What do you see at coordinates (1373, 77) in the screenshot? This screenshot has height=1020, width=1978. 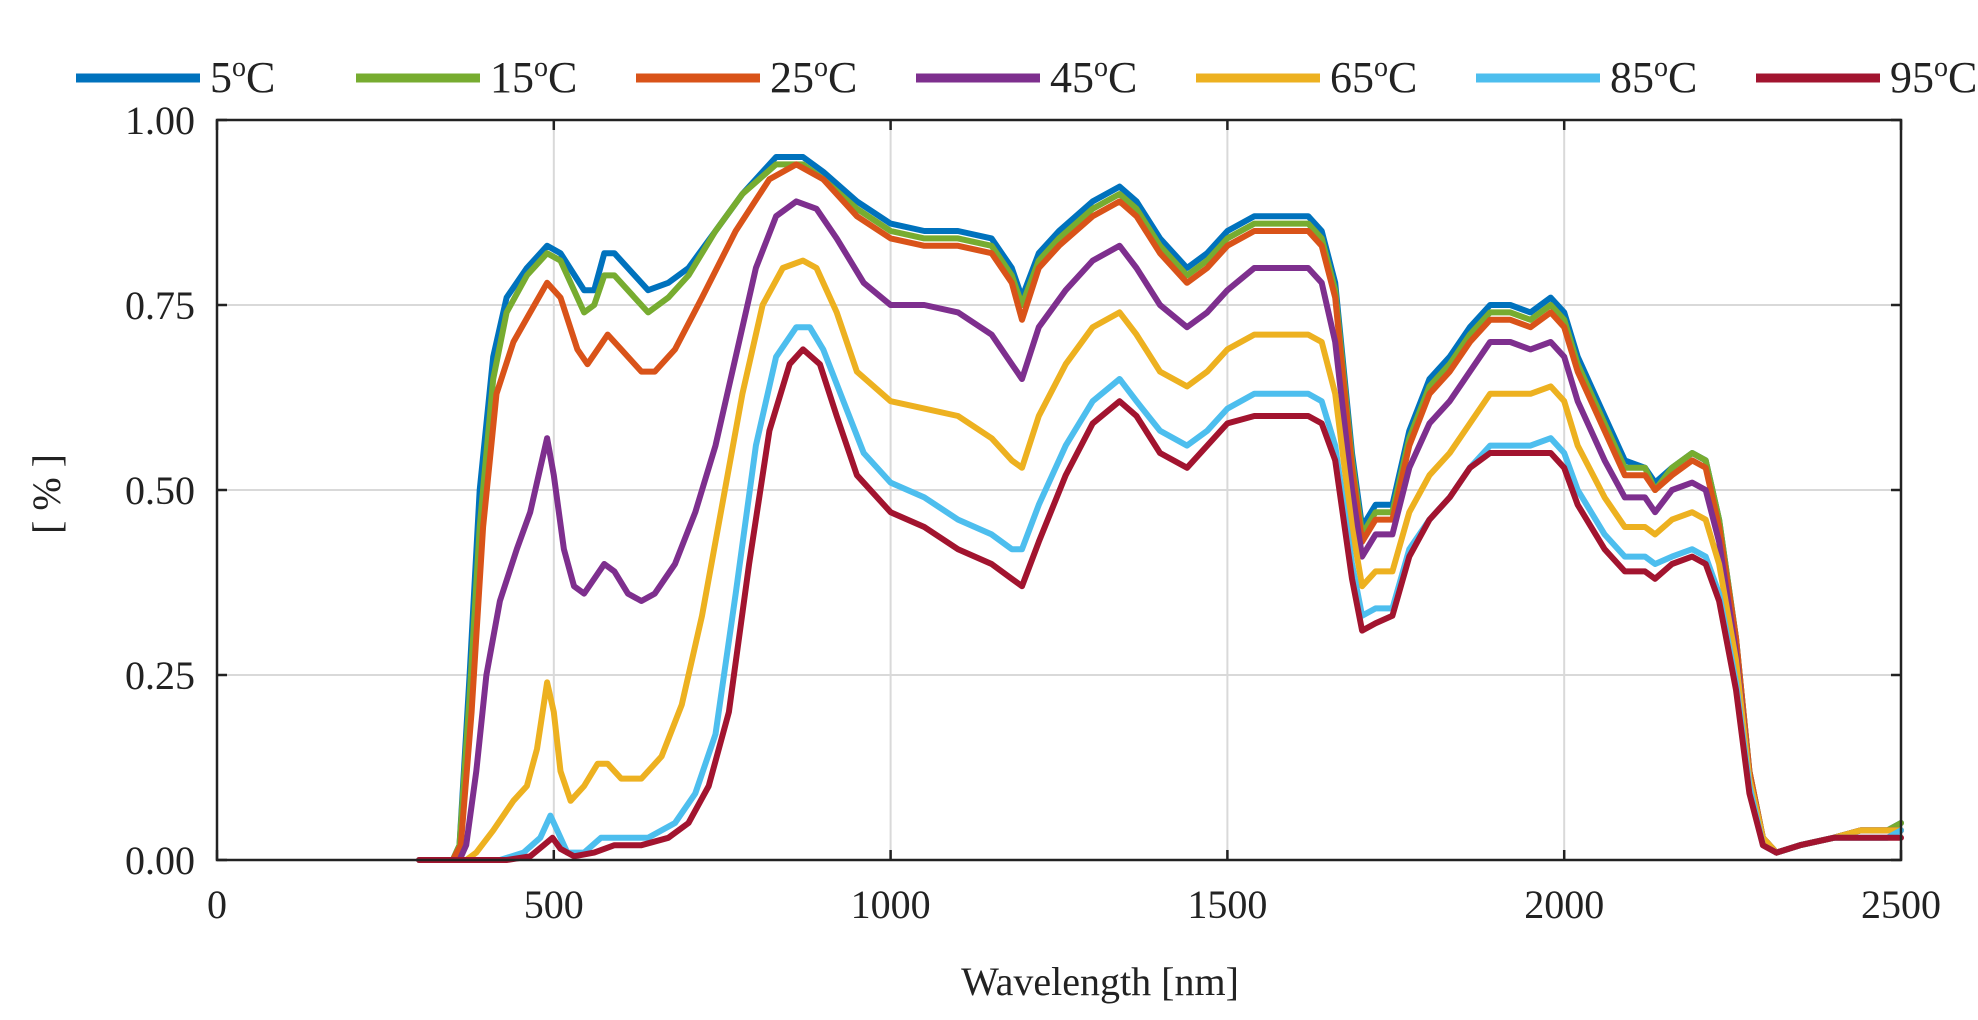 I see `legend-label-65c: 65oC` at bounding box center [1373, 77].